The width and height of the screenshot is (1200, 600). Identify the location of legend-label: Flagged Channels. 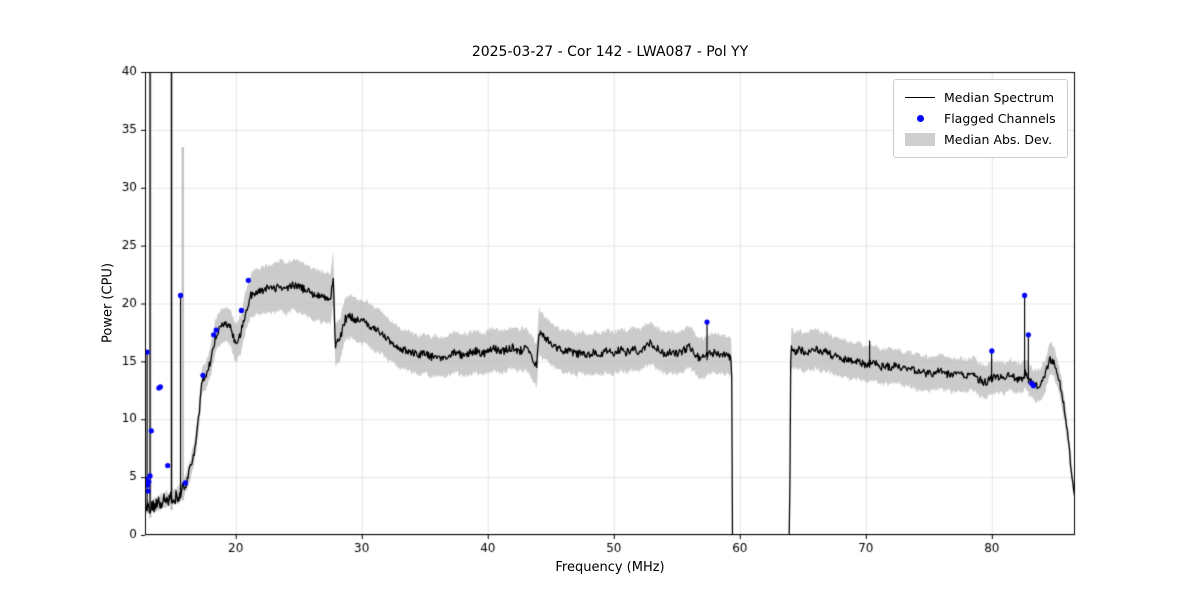
(1000, 118).